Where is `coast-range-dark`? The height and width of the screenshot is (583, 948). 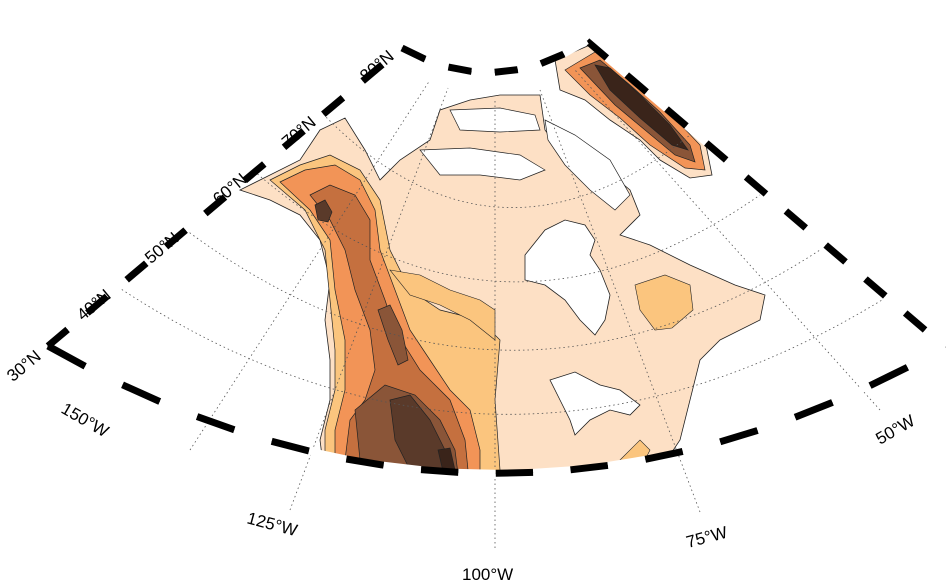 coast-range-dark is located at coordinates (323, 211).